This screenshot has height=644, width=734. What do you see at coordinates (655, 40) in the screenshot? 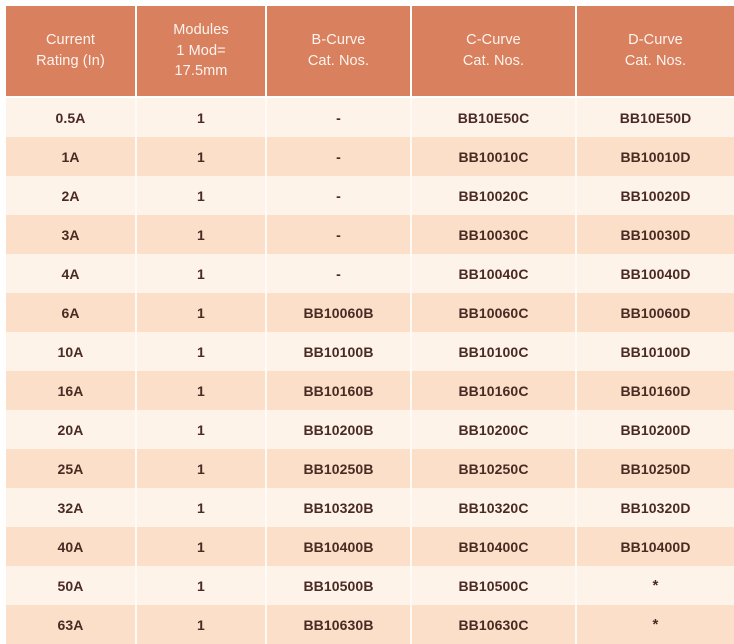
I see `column-header-line: D-Curve` at bounding box center [655, 40].